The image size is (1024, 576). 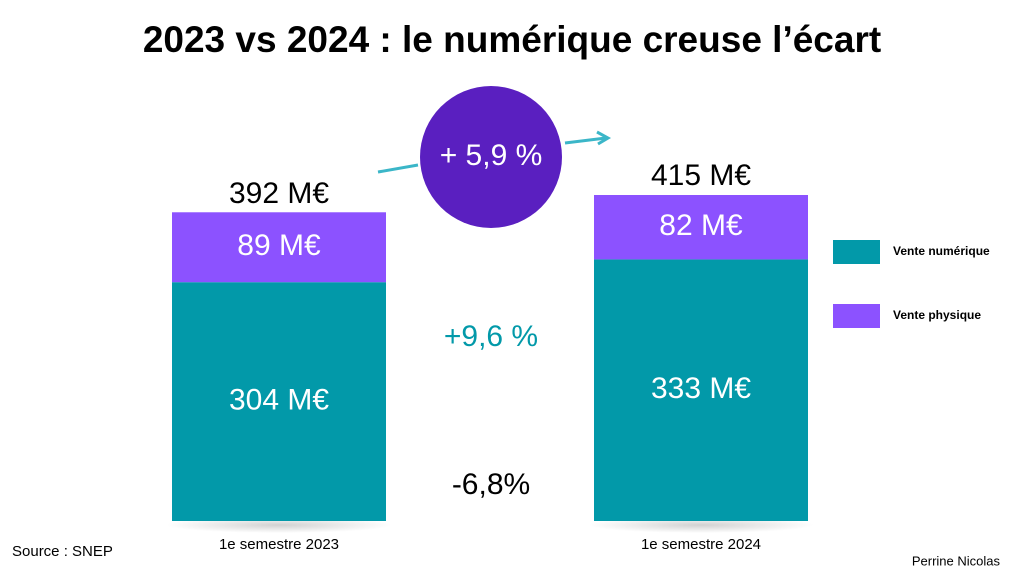 What do you see at coordinates (279, 544) in the screenshot?
I see `x-tick-label: 1e semestre 2023` at bounding box center [279, 544].